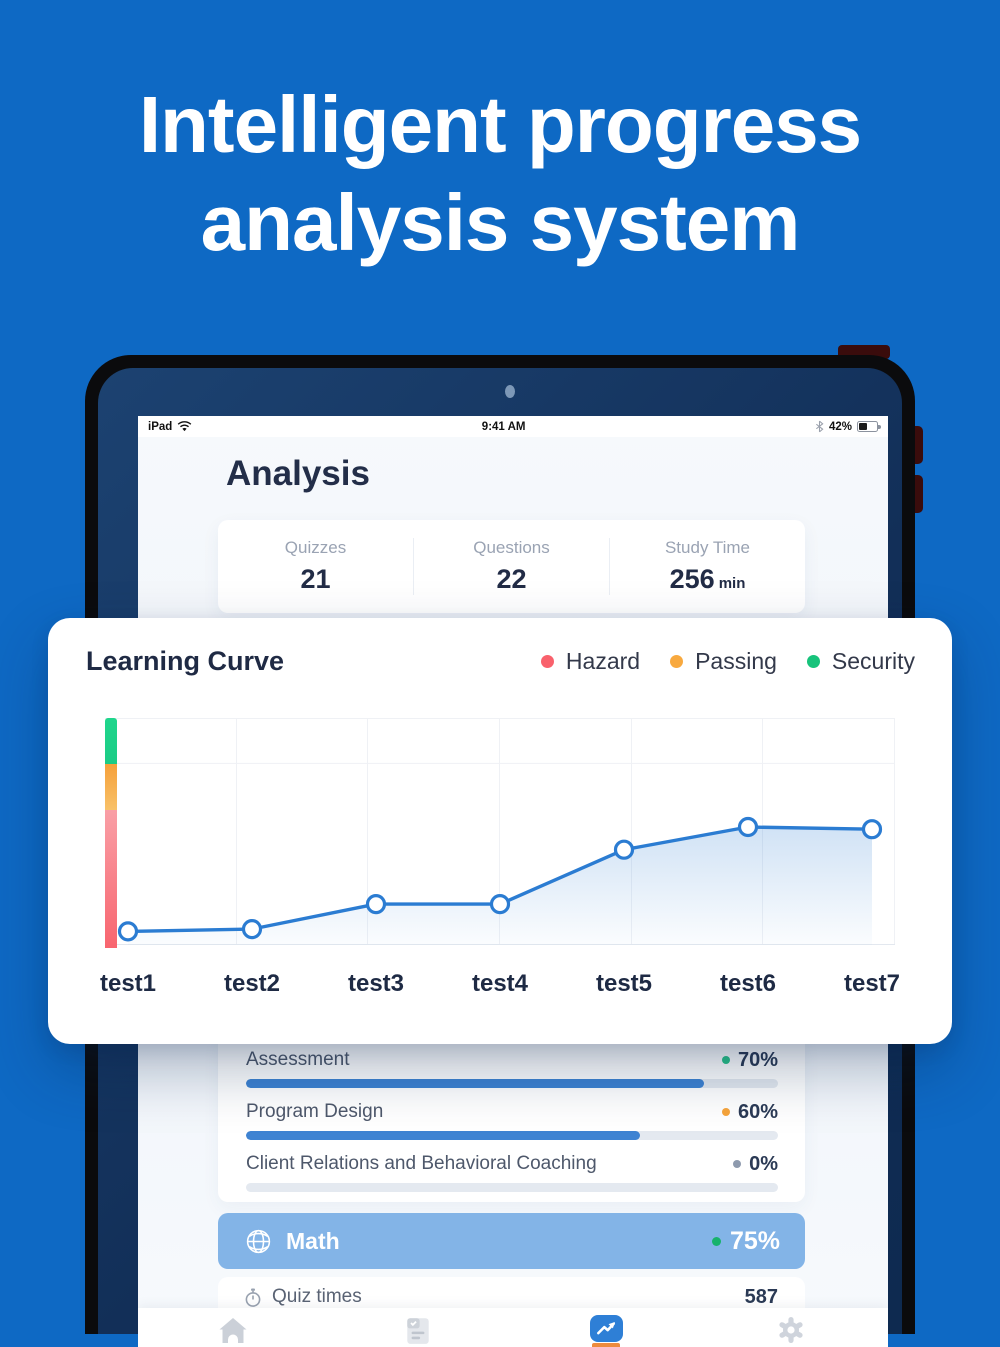  I want to click on wifi-icon, so click(185, 426).